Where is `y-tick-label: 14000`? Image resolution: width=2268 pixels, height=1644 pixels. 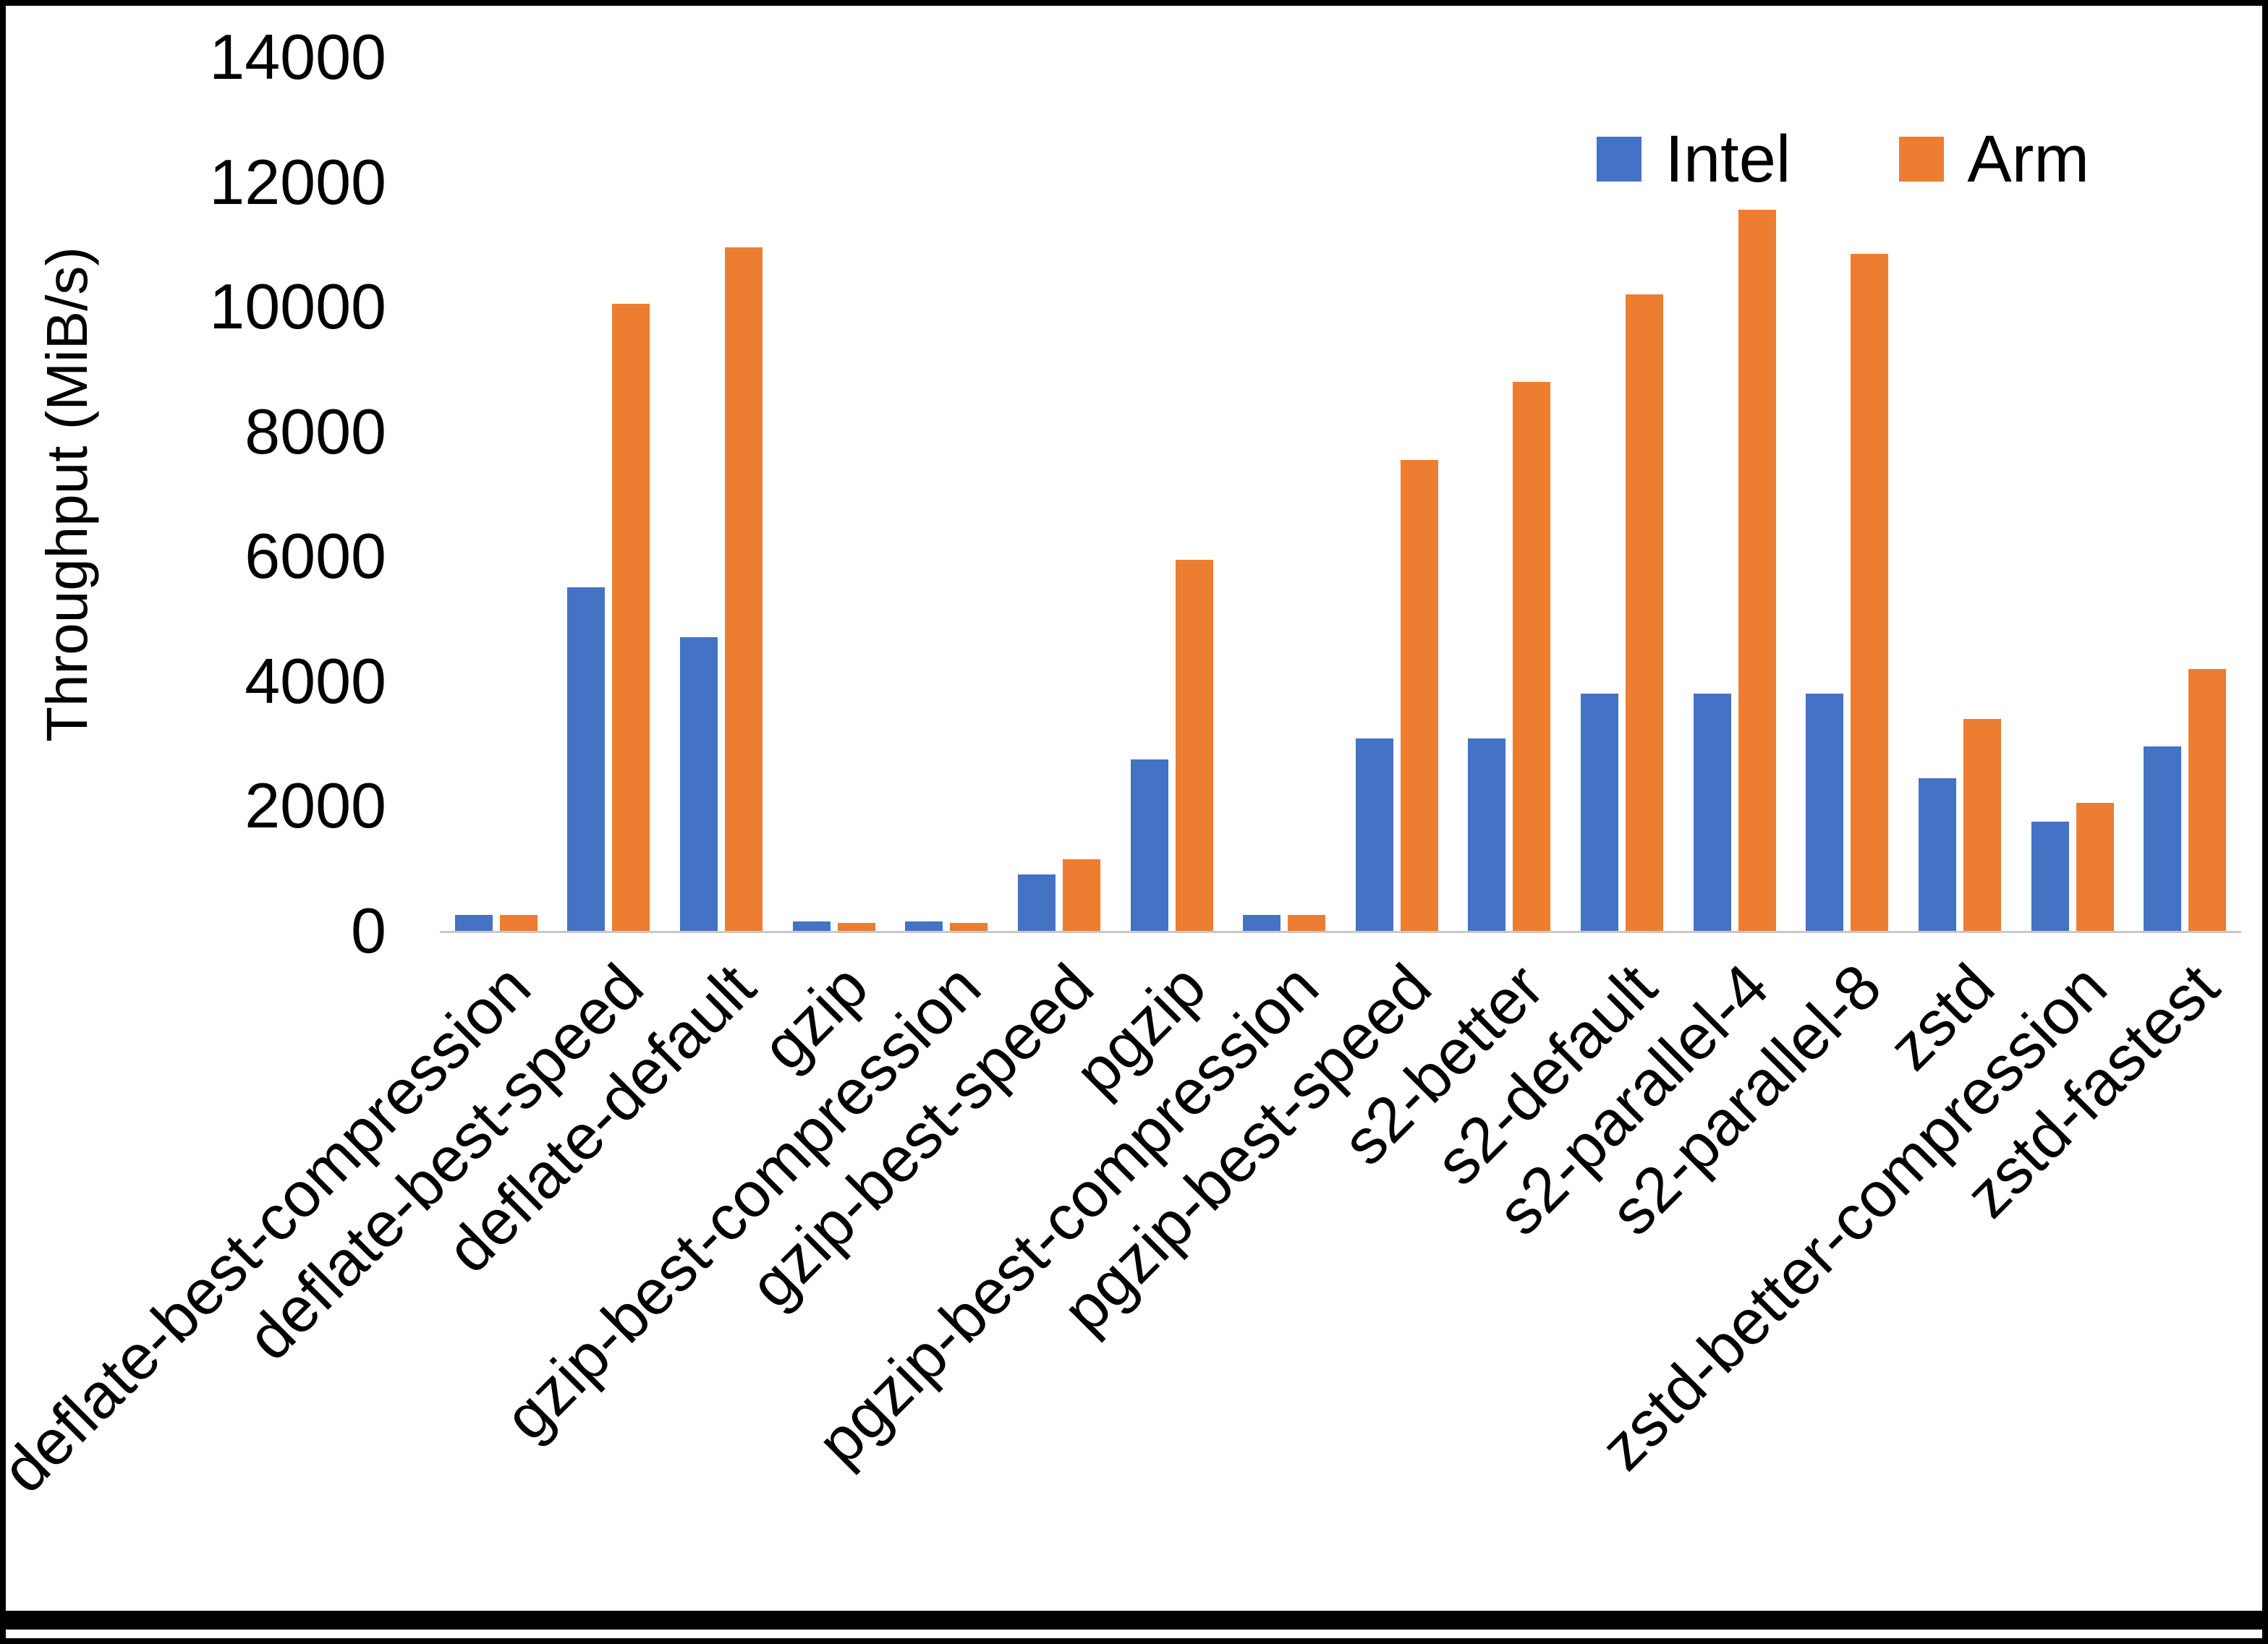
y-tick-label: 14000 is located at coordinates (297, 57).